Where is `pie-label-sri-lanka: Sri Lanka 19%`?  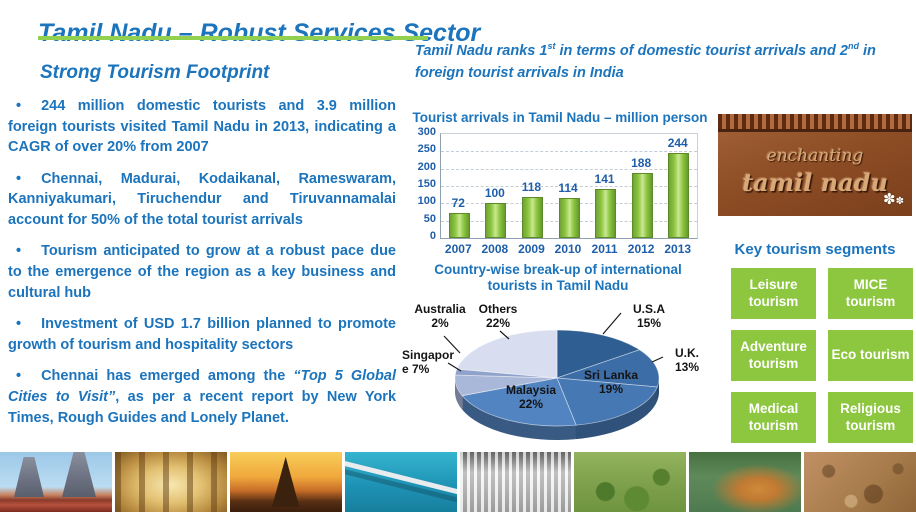 pie-label-sri-lanka: Sri Lanka 19% is located at coordinates (611, 382).